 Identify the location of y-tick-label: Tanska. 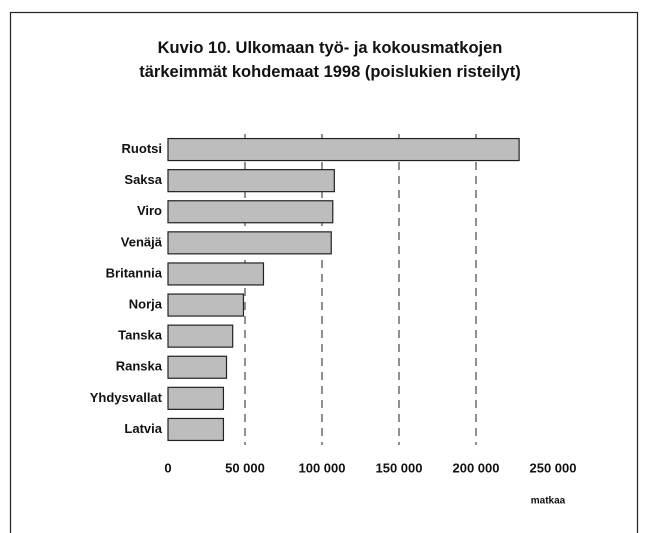
(140, 335).